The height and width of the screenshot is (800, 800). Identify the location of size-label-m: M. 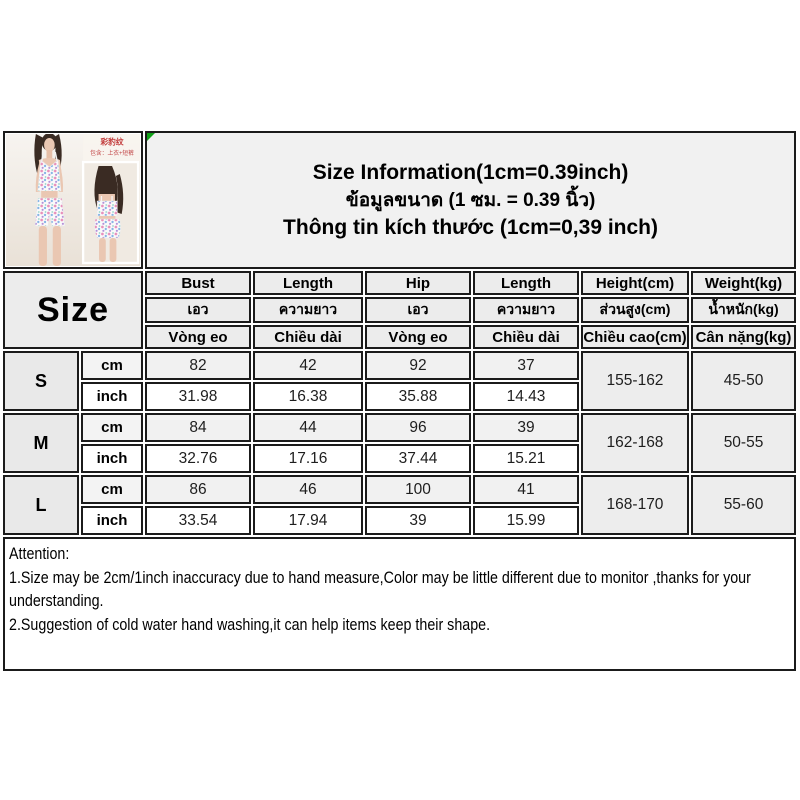
(41, 443).